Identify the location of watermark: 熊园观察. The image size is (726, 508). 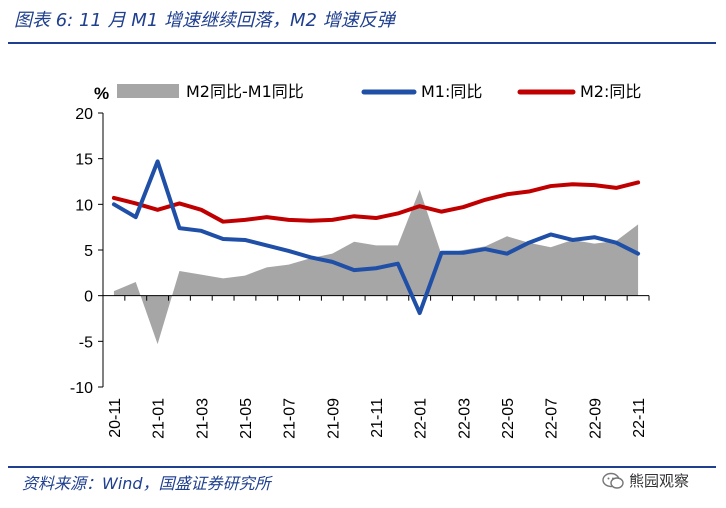
(645, 480).